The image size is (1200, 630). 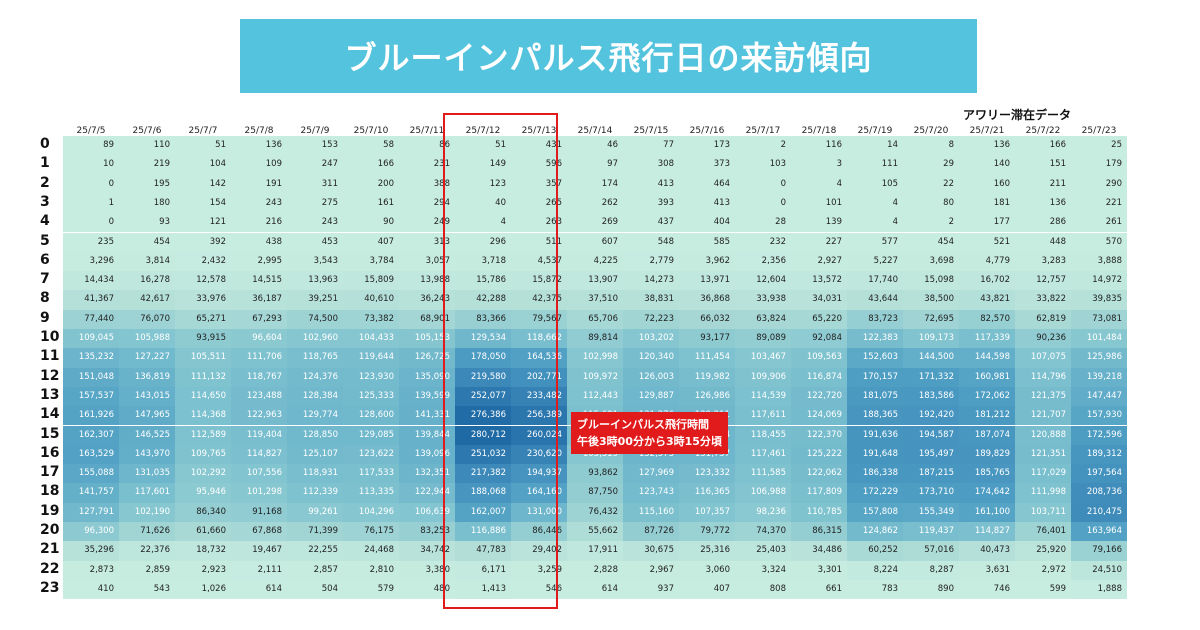 What do you see at coordinates (819, 377) in the screenshot?
I see `heatmap-cell: 116,874` at bounding box center [819, 377].